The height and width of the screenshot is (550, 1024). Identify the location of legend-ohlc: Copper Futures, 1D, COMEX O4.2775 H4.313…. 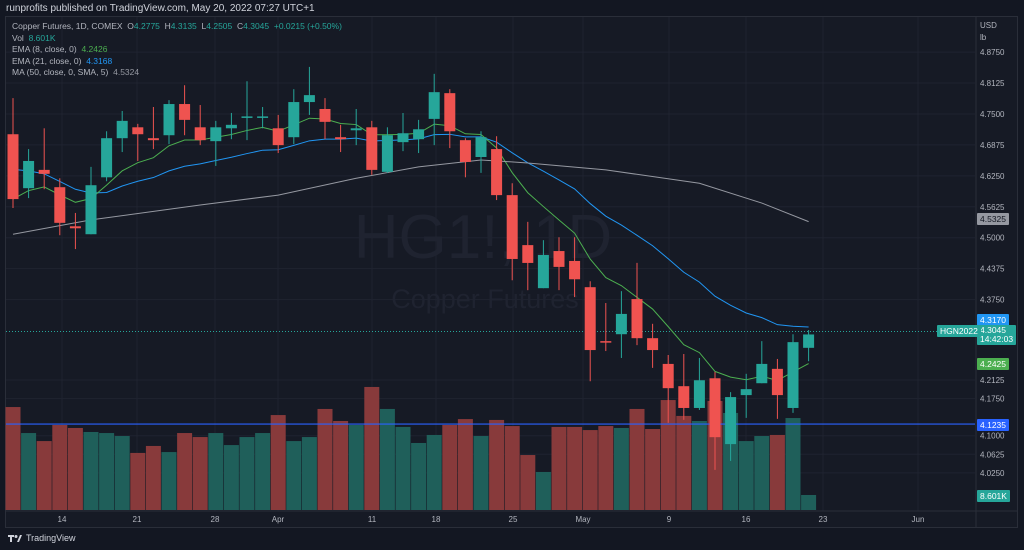
(177, 27).